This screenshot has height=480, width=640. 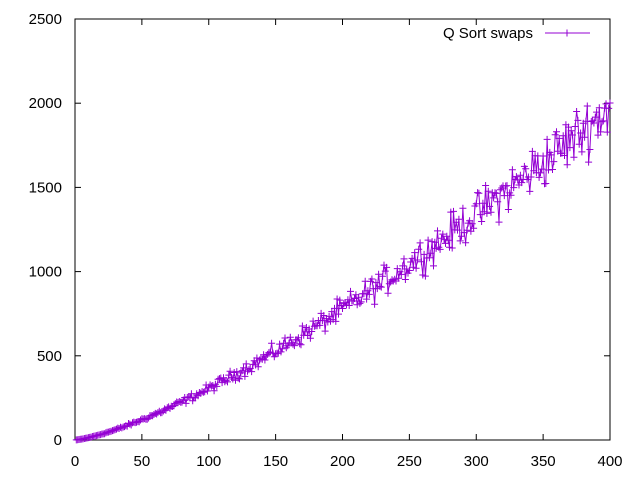 What do you see at coordinates (208, 461) in the screenshot?
I see `x-tick-label: 100` at bounding box center [208, 461].